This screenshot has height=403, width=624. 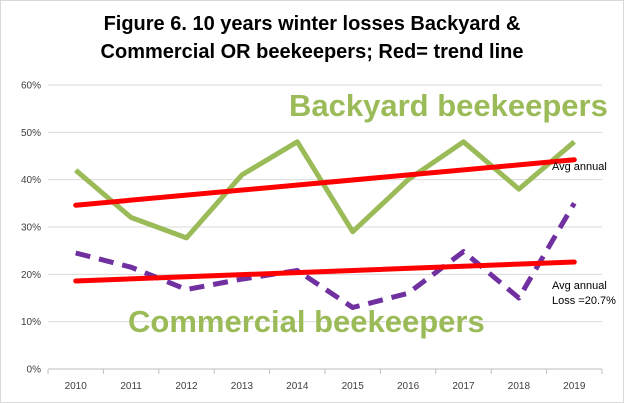 I want to click on x-tick-label: 2016, so click(x=408, y=386).